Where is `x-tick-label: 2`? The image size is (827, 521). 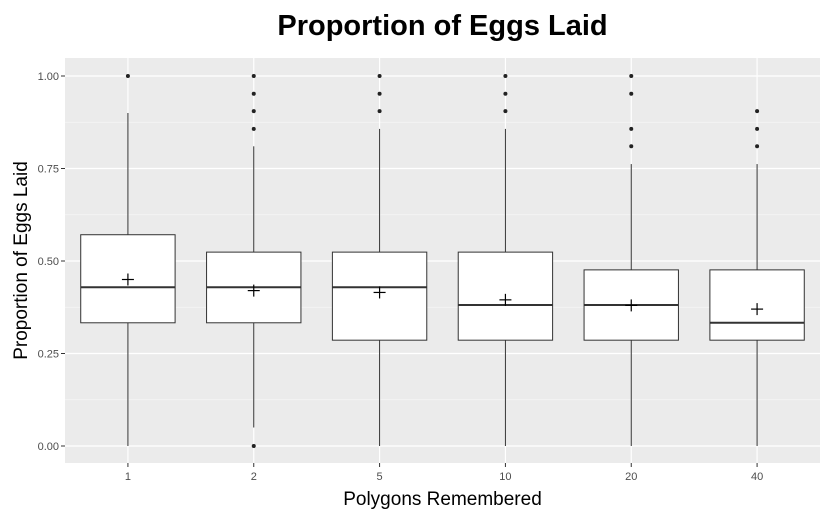 x-tick-label: 2 is located at coordinates (254, 477).